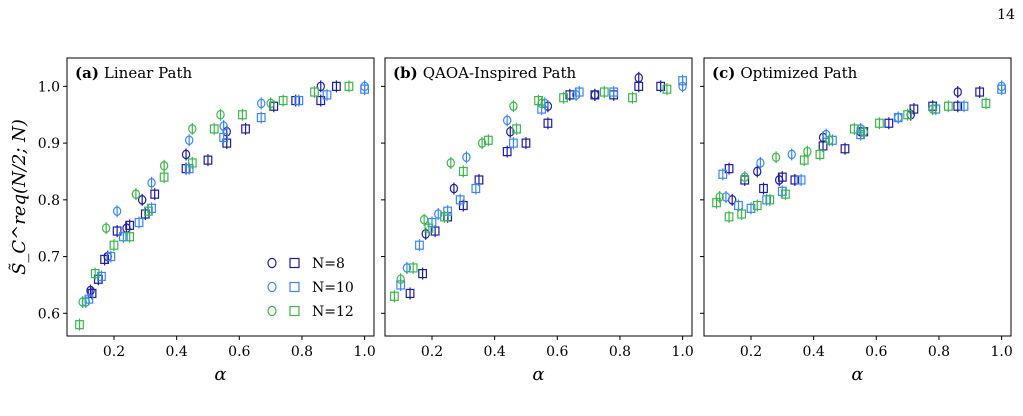  I want to click on panel-title-text: Optimized Path, so click(798, 73).